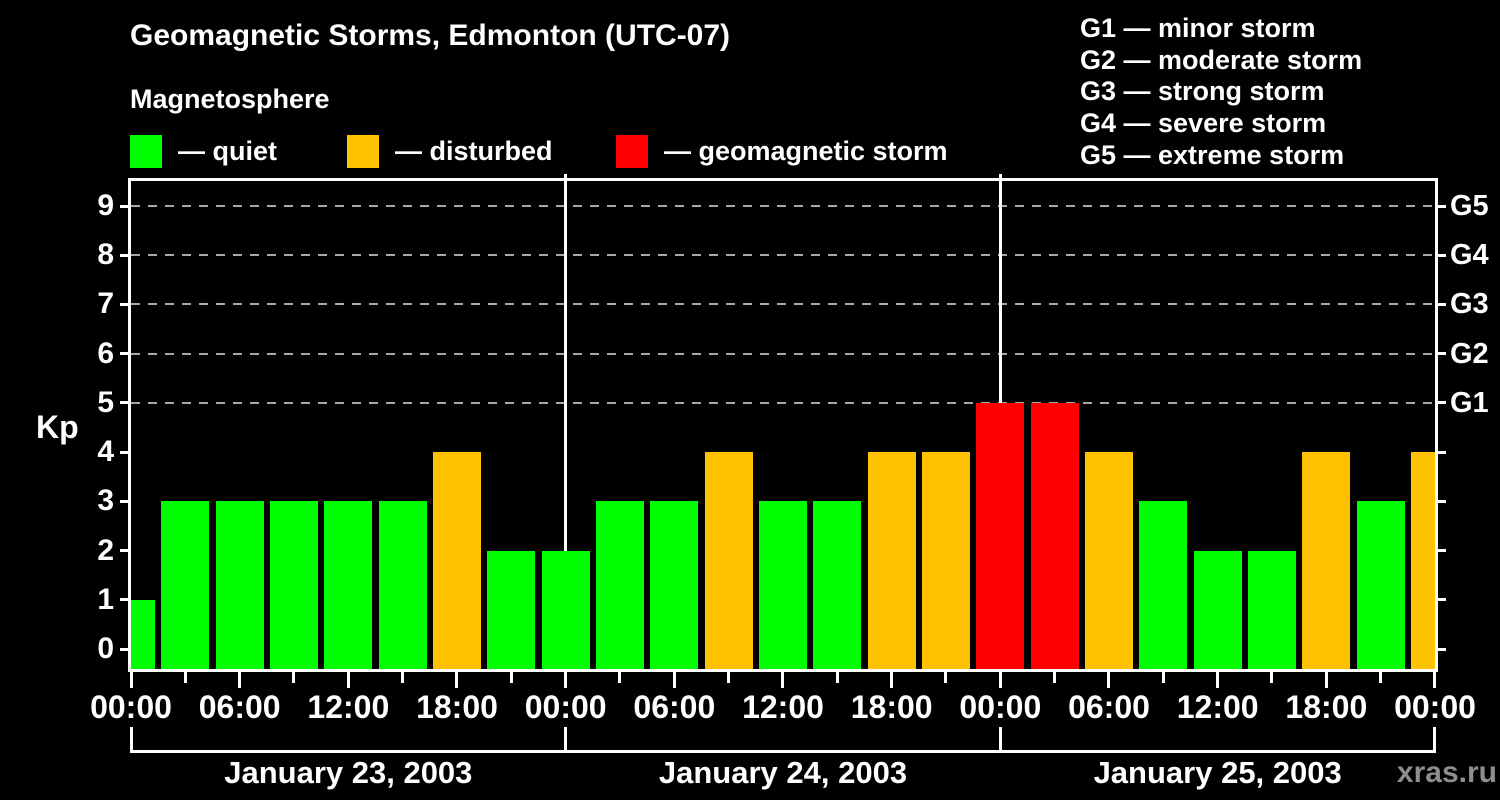 This screenshot has height=800, width=1500. I want to click on gridline-kp7, so click(783, 304).